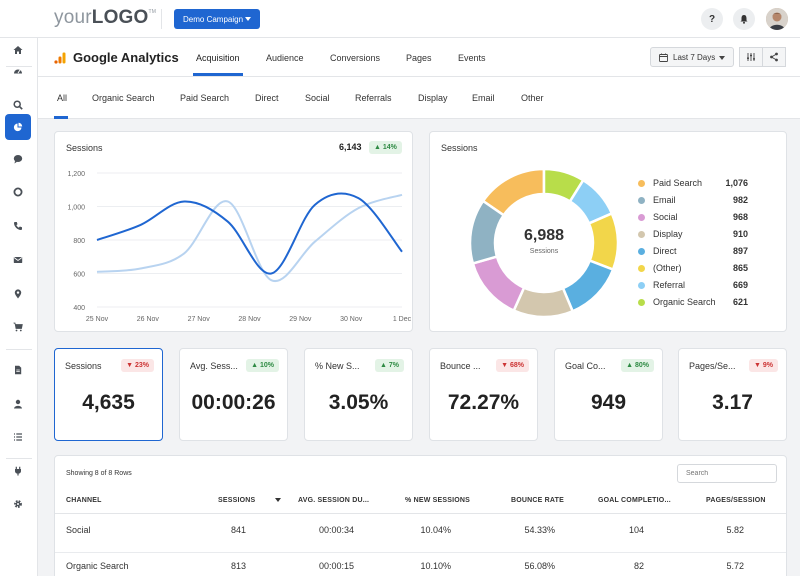 This screenshot has width=800, height=576. What do you see at coordinates (751, 57) in the screenshot?
I see `filters-button` at bounding box center [751, 57].